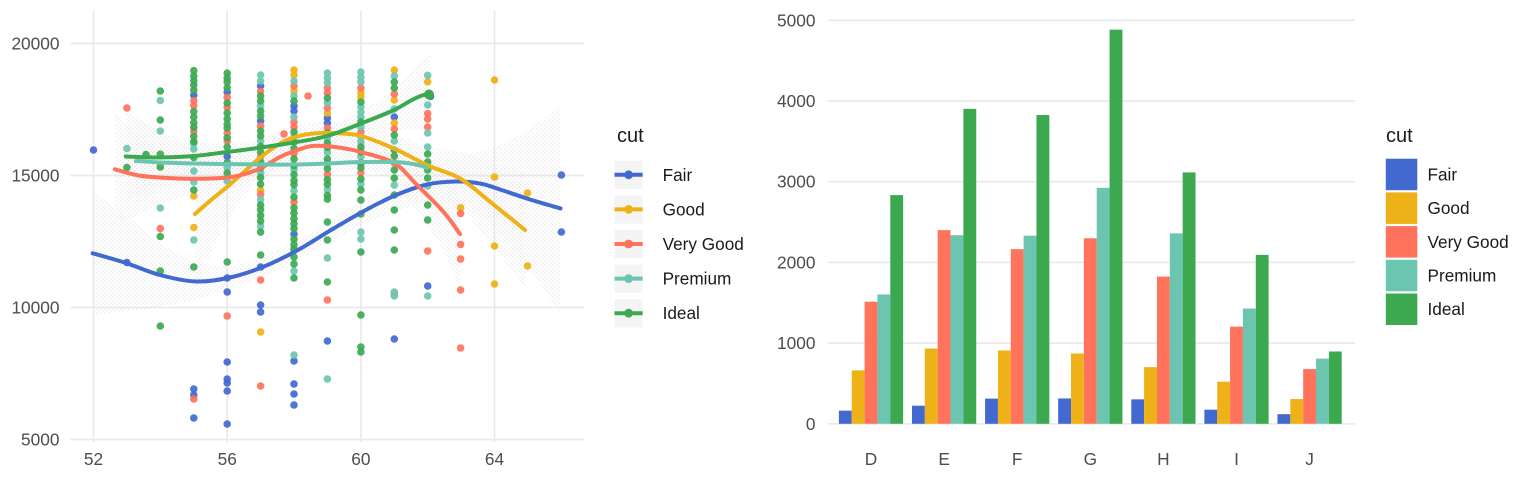 The width and height of the screenshot is (1536, 485). Describe the element at coordinates (871, 459) in the screenshot. I see `svg-text: D` at that location.